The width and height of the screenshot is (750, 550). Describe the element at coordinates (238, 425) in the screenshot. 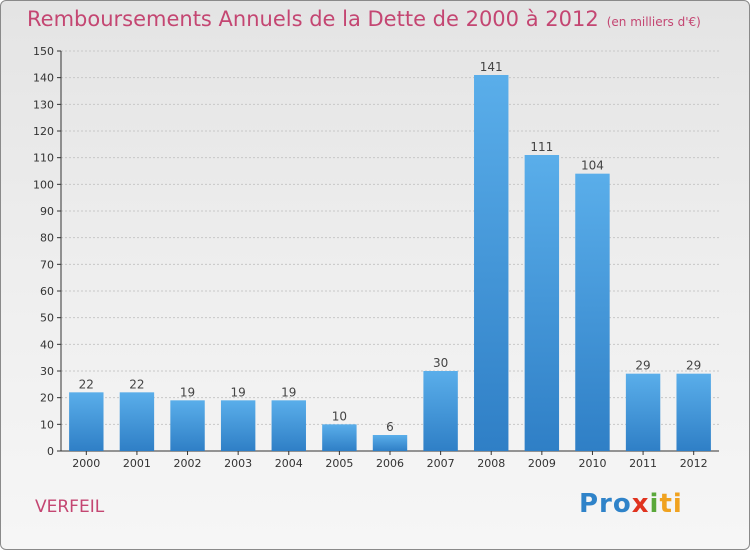

I see `bar-2003` at that location.